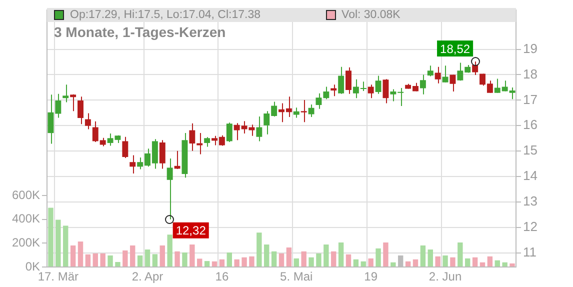 This screenshot has height=287, width=573. What do you see at coordinates (530, 226) in the screenshot?
I see `y2-tick-label: 12` at bounding box center [530, 226].